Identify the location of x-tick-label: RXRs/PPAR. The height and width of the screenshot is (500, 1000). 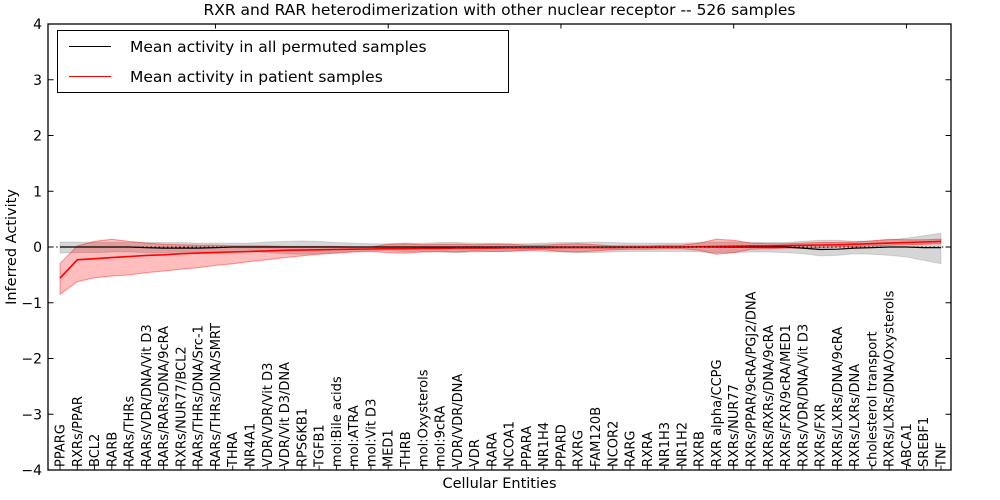
(78, 431).